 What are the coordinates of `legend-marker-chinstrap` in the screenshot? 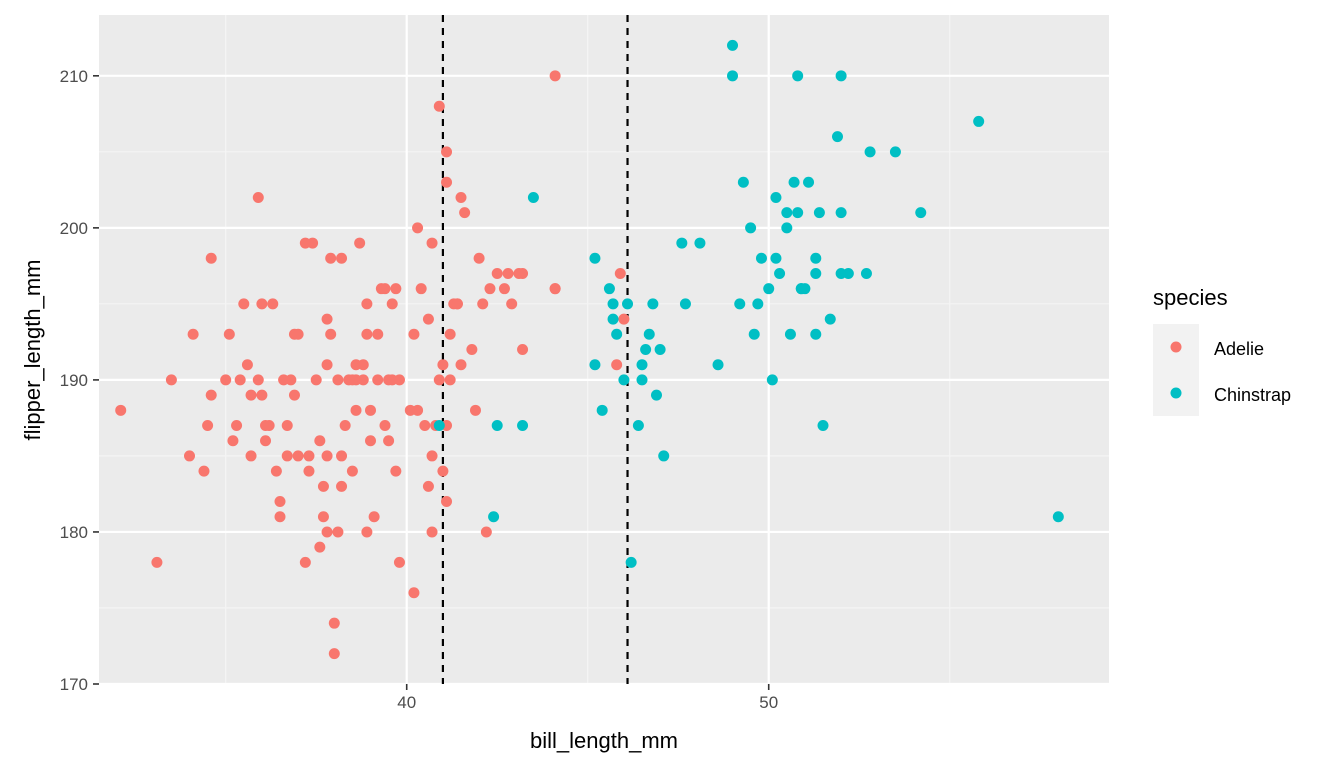 It's located at (1176, 393).